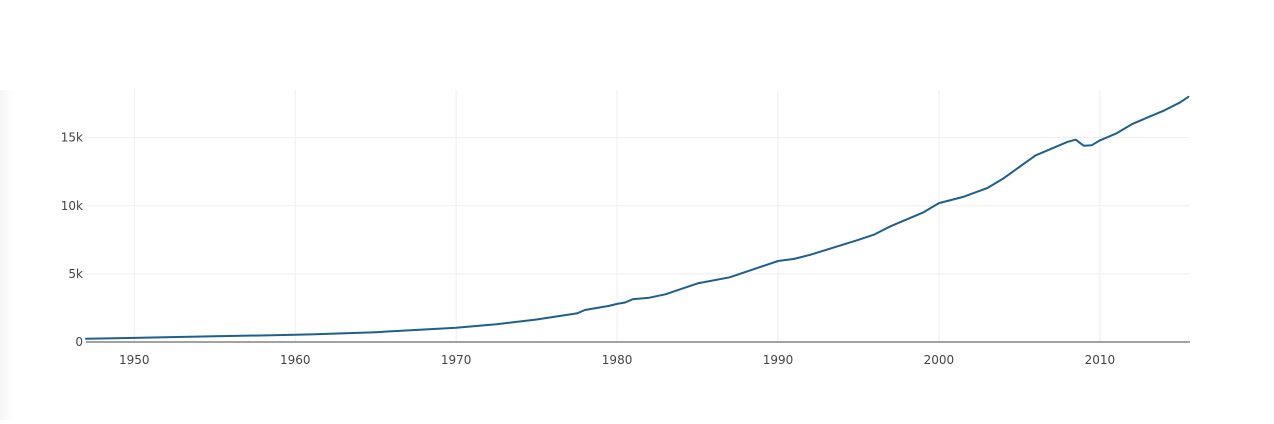 Image resolution: width=1274 pixels, height=424 pixels. Describe the element at coordinates (295, 360) in the screenshot. I see `x-tick-label: 1960` at that location.